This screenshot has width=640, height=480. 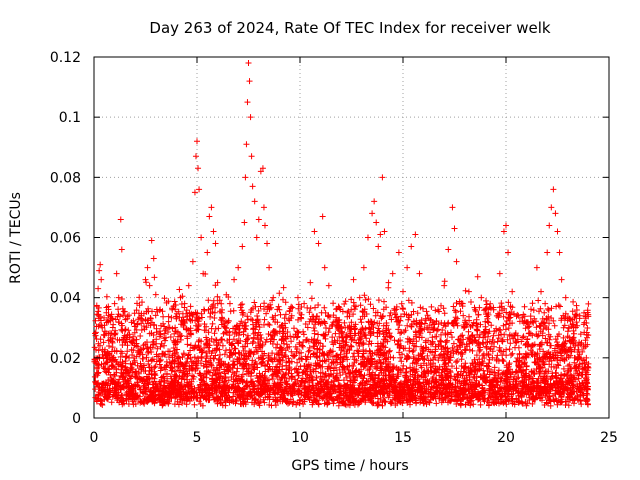 I want to click on x-axis-label: GPS time / hours, so click(x=349, y=466).